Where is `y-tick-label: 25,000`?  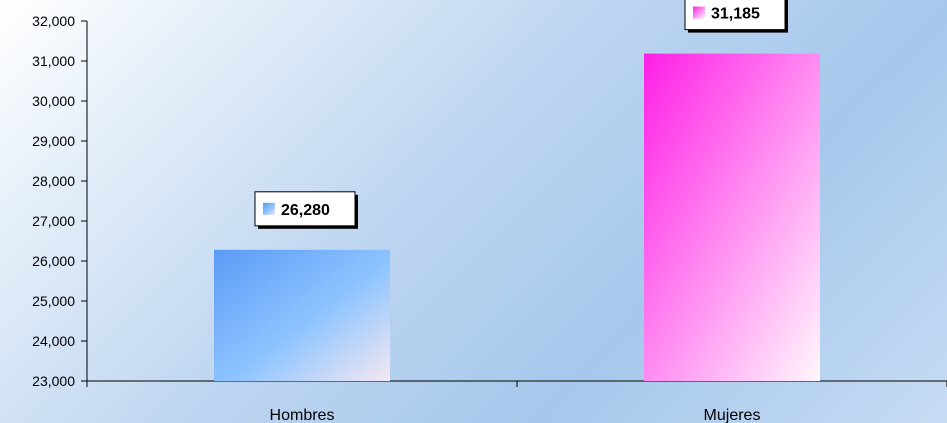 y-tick-label: 25,000 is located at coordinates (53, 301).